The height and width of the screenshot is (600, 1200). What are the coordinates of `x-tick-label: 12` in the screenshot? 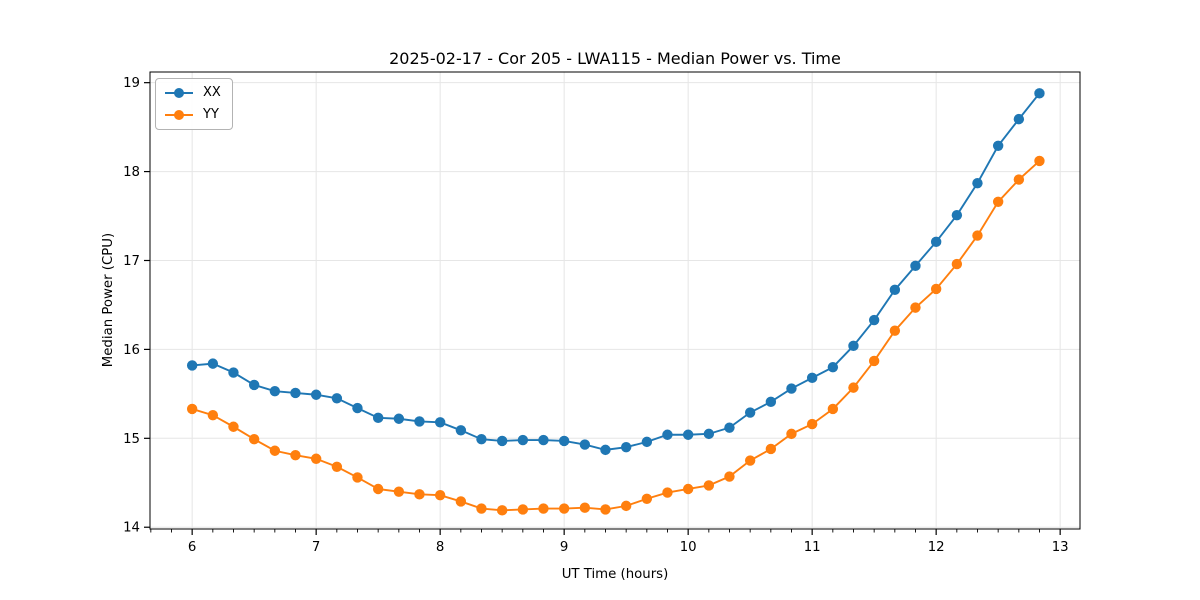 It's located at (936, 547).